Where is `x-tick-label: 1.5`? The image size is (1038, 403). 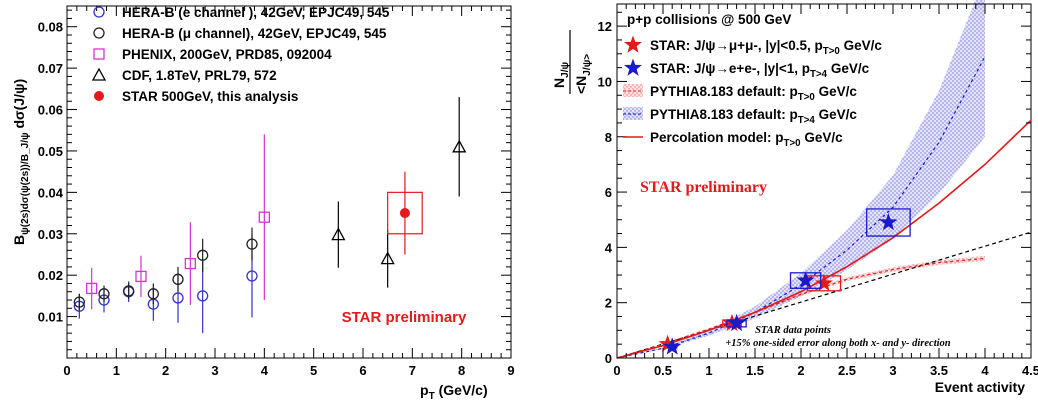 x-tick-label: 1.5 is located at coordinates (755, 370).